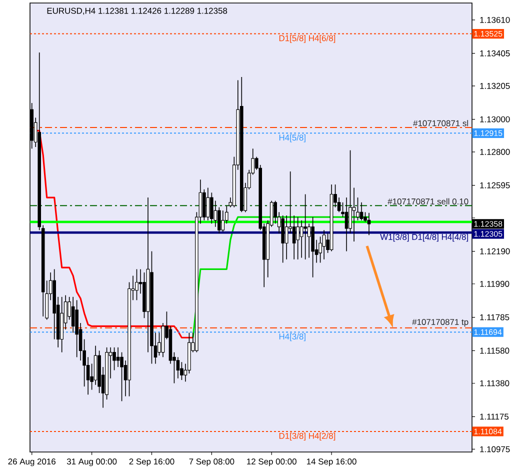 The height and width of the screenshot is (474, 514). Describe the element at coordinates (292, 337) in the screenshot. I see `ref-line-label: H4[3/8]` at that location.